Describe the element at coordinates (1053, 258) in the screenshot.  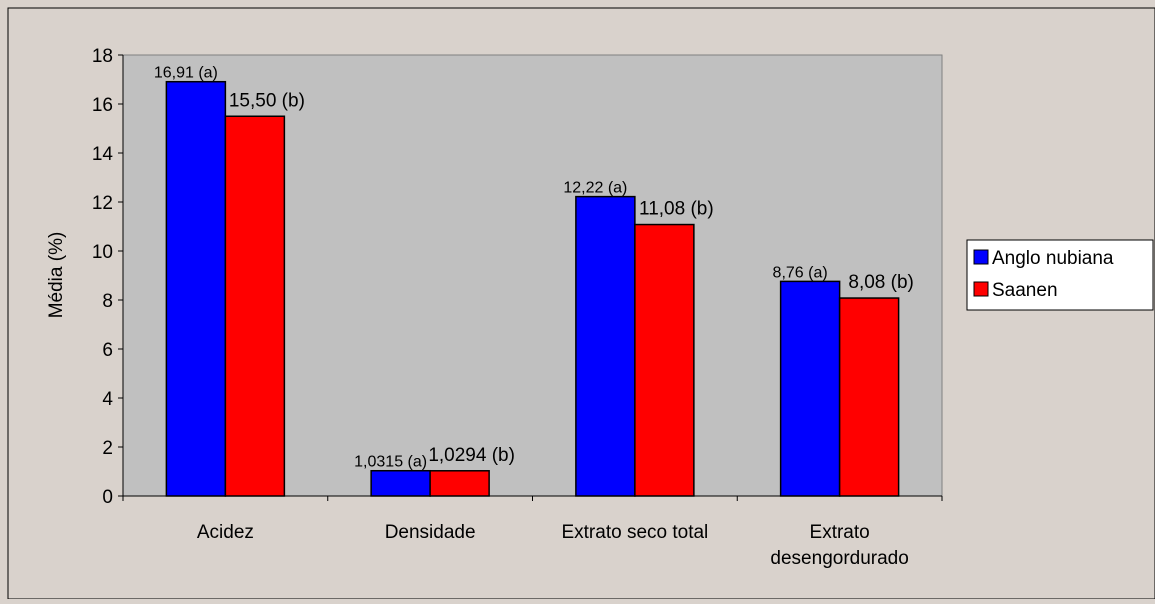
I see `legend-label: Anglo nubiana` at that location.